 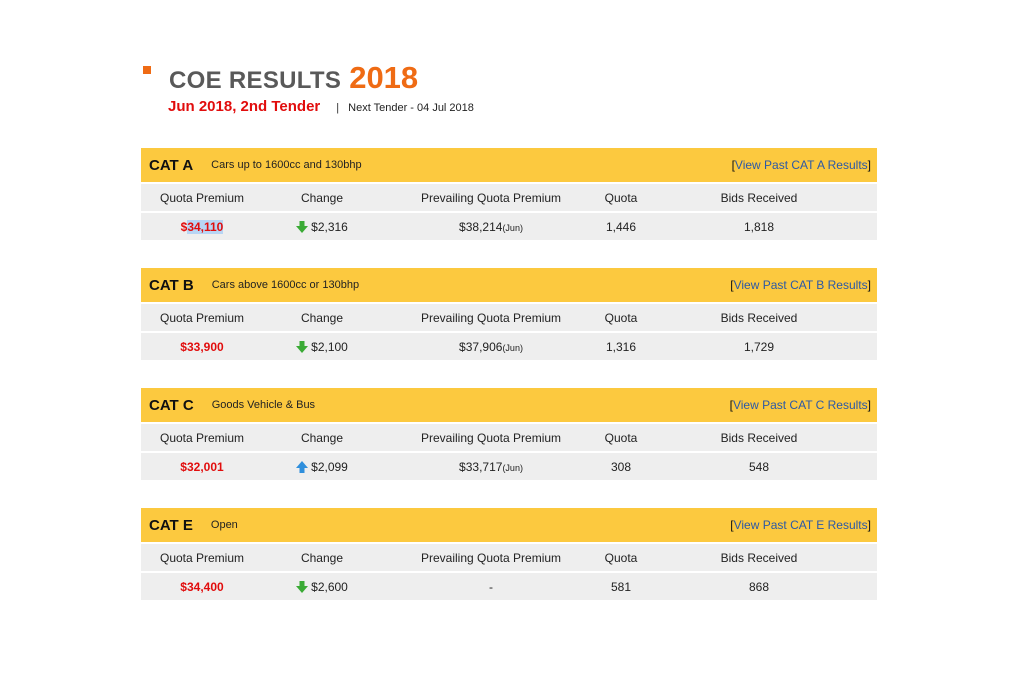 I want to click on prevailing-premium-value: -, so click(x=491, y=586).